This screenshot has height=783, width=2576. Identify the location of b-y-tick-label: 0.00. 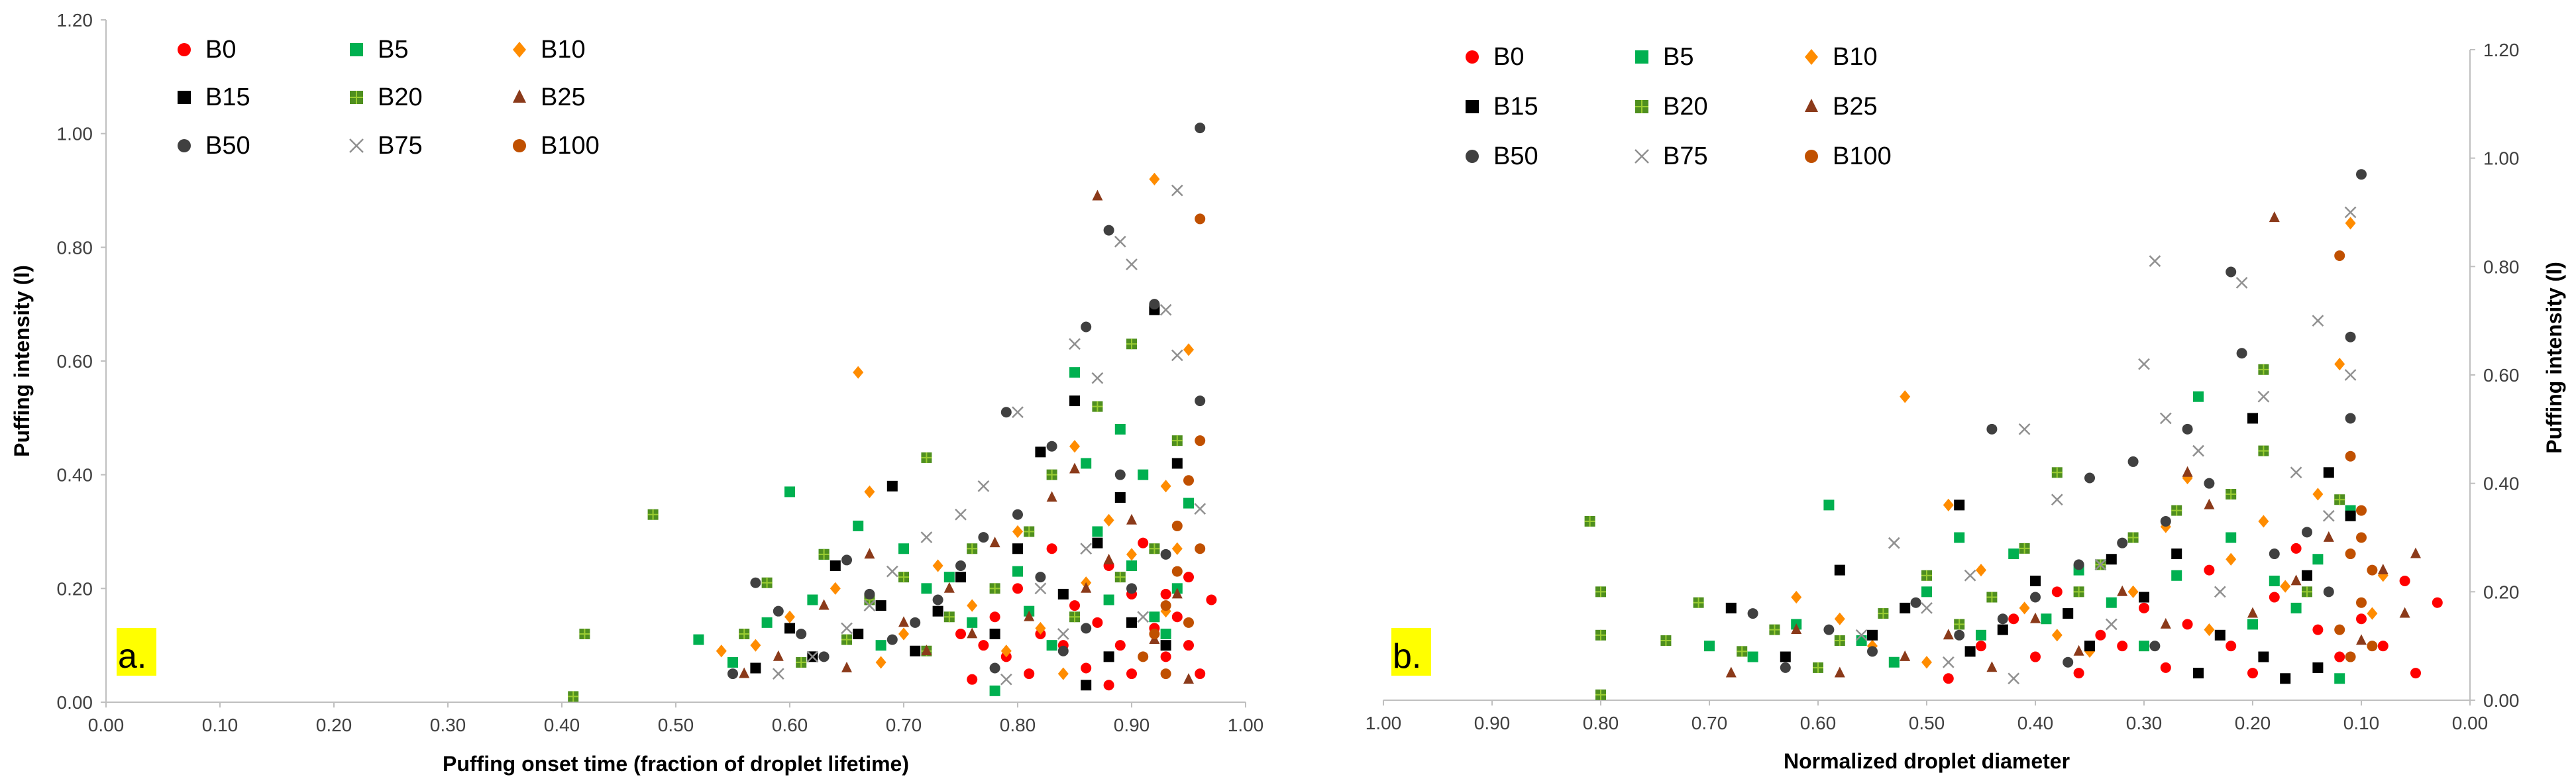
(2501, 701).